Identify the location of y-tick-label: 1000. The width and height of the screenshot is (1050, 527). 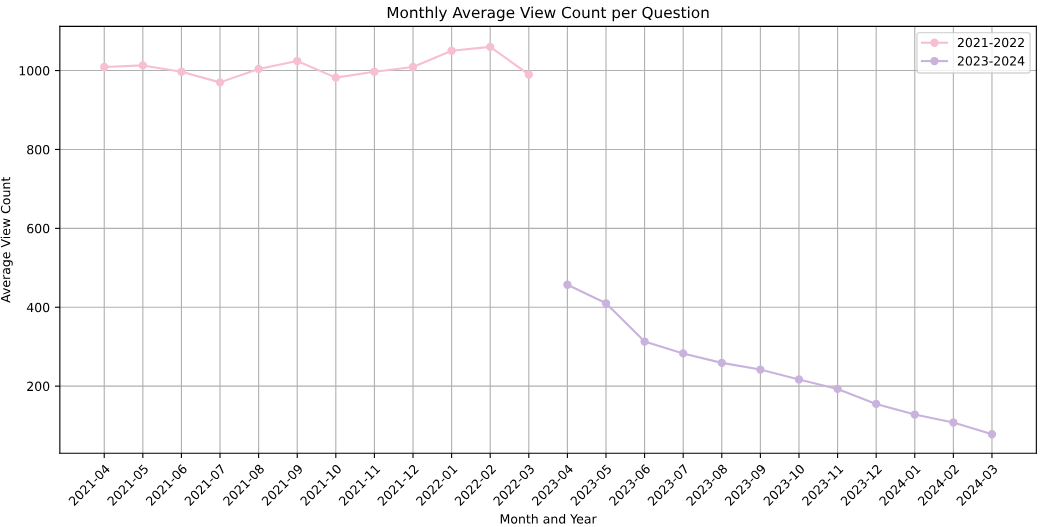
(34, 71).